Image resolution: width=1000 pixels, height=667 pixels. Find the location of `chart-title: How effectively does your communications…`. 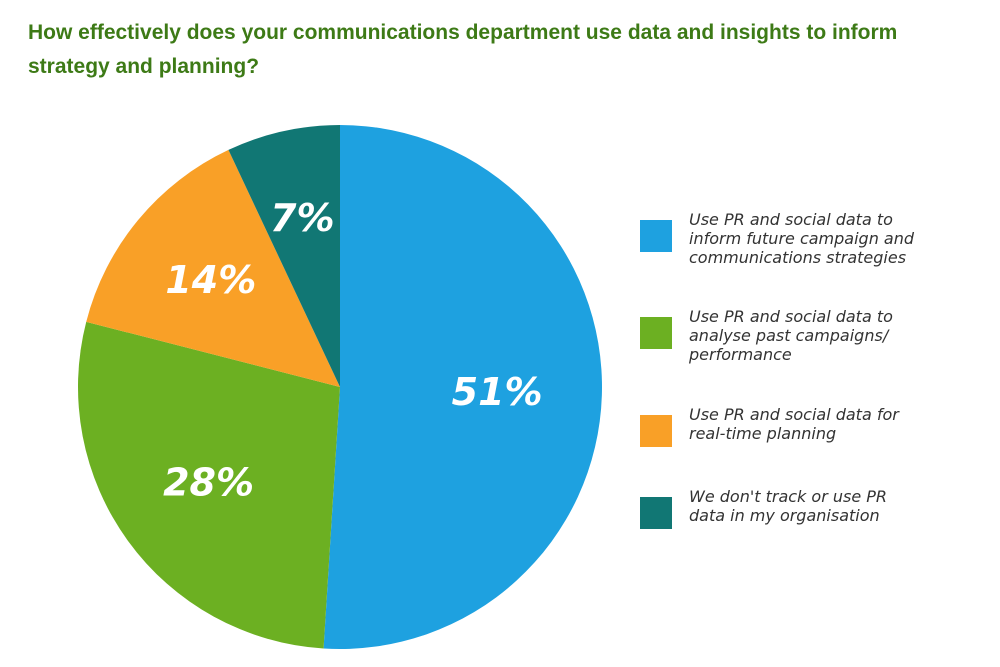

chart-title: How effectively does your communications… is located at coordinates (463, 49).